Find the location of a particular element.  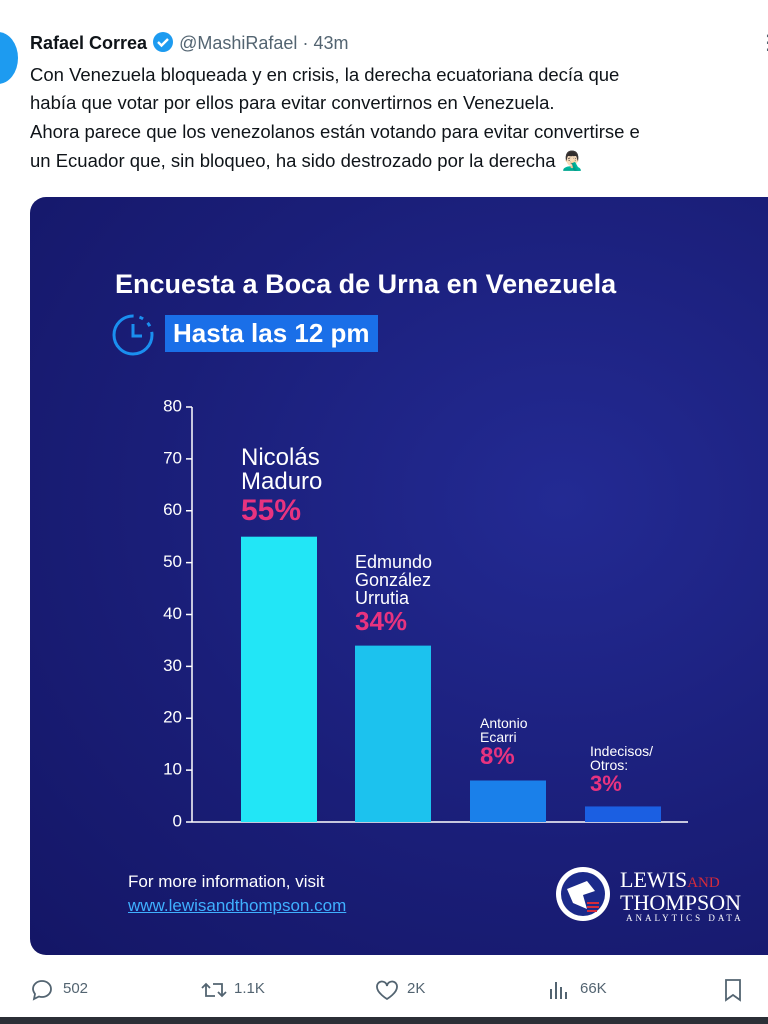

y-tick-label: 10 is located at coordinates (172, 769).